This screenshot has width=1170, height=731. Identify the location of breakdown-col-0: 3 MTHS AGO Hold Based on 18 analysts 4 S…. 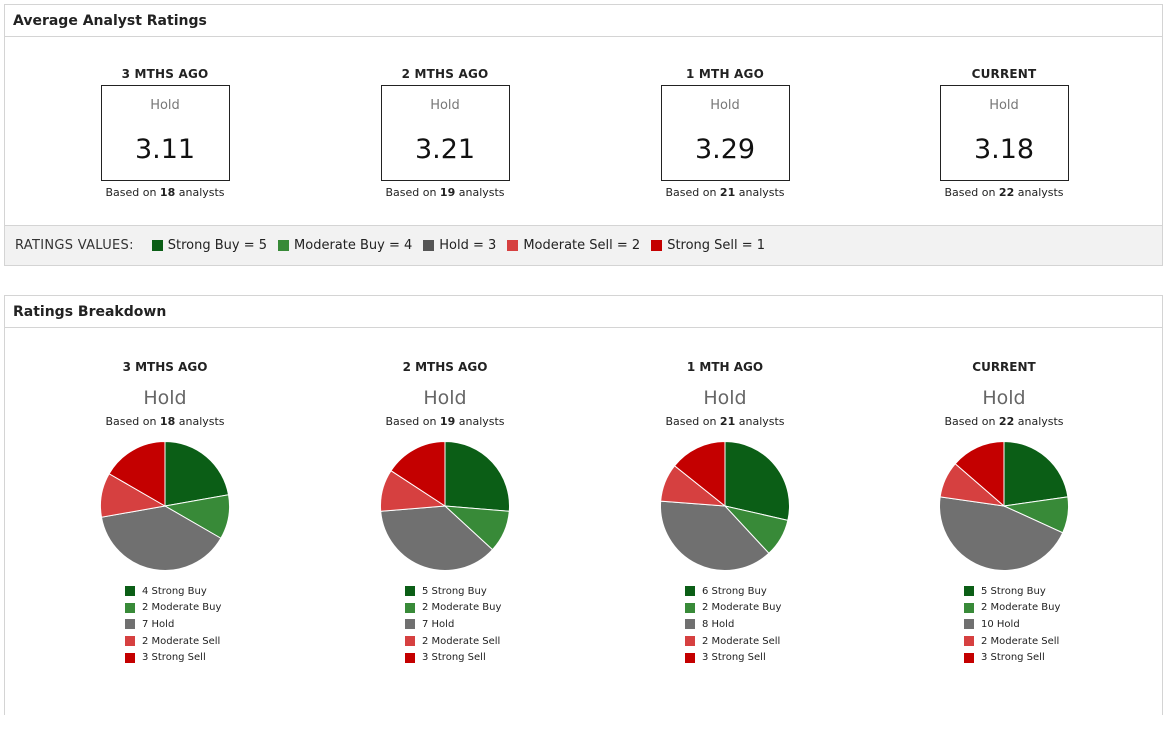
(165, 513).